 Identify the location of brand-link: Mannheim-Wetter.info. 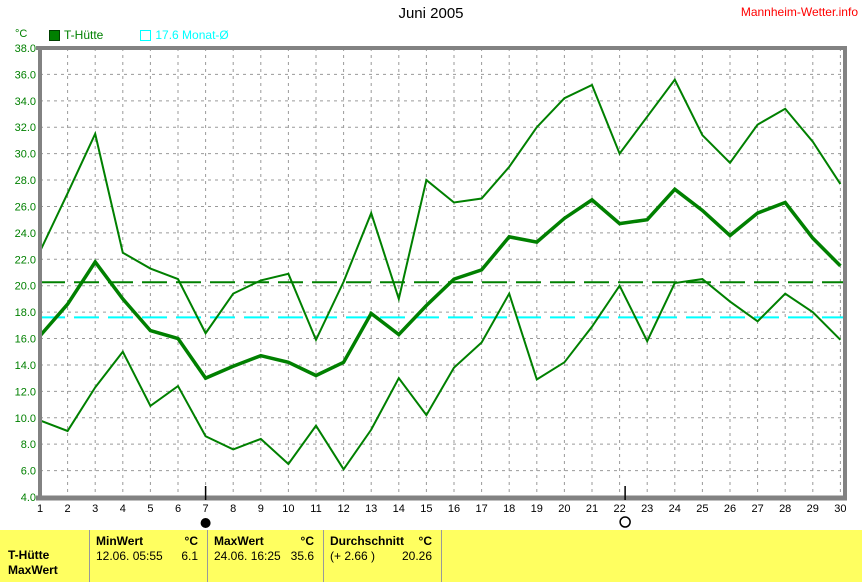
(799, 12).